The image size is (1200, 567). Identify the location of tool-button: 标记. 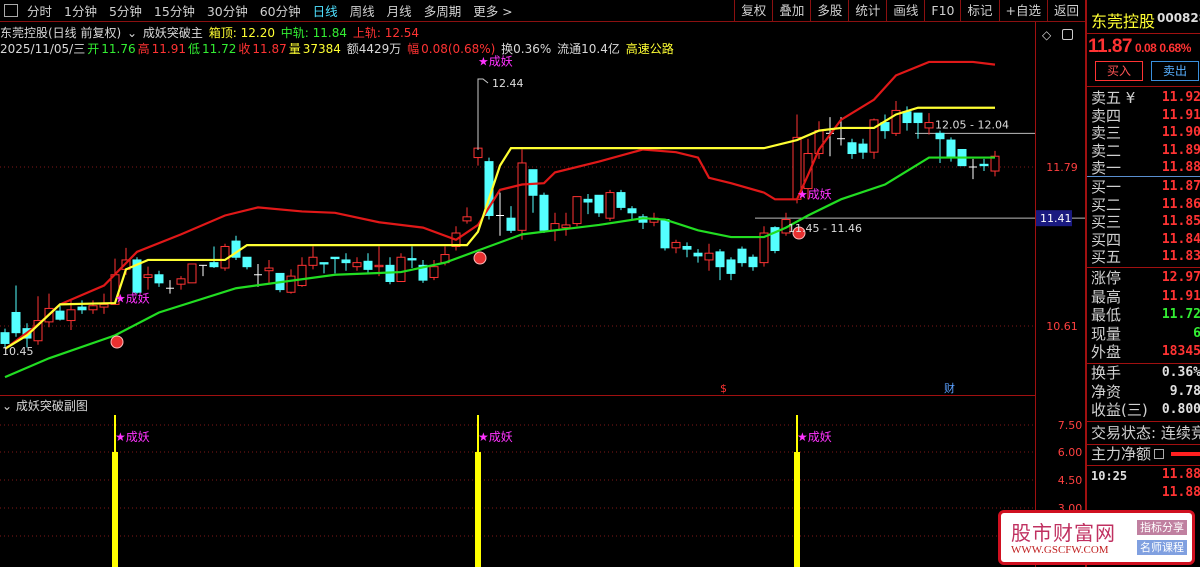
(979, 11).